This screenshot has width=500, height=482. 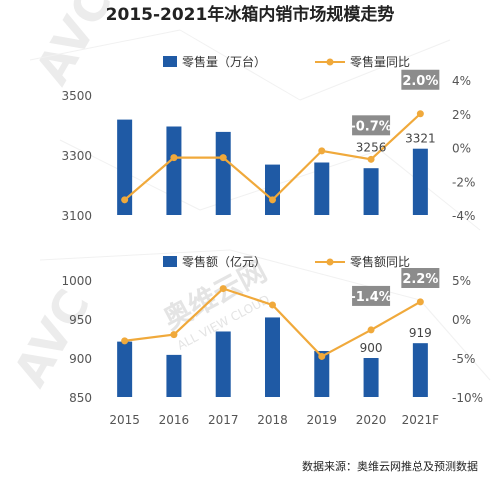 What do you see at coordinates (80, 359) in the screenshot?
I see `left-axis-tick: 900` at bounding box center [80, 359].